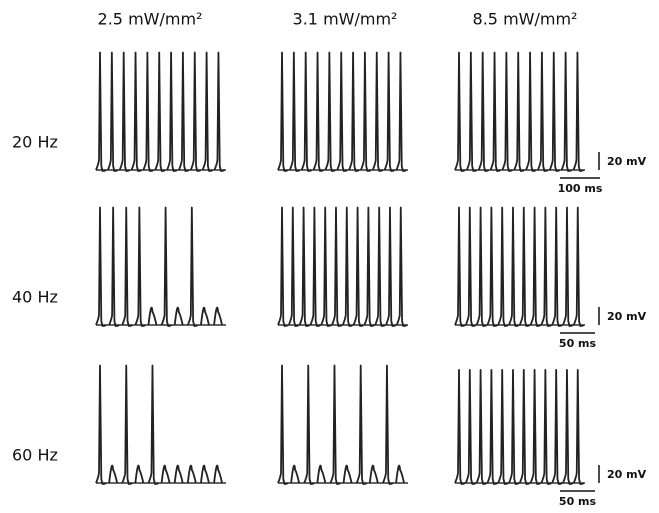 This screenshot has width=659, height=513. I want to click on time-scale-label: 100 ms, so click(580, 188).